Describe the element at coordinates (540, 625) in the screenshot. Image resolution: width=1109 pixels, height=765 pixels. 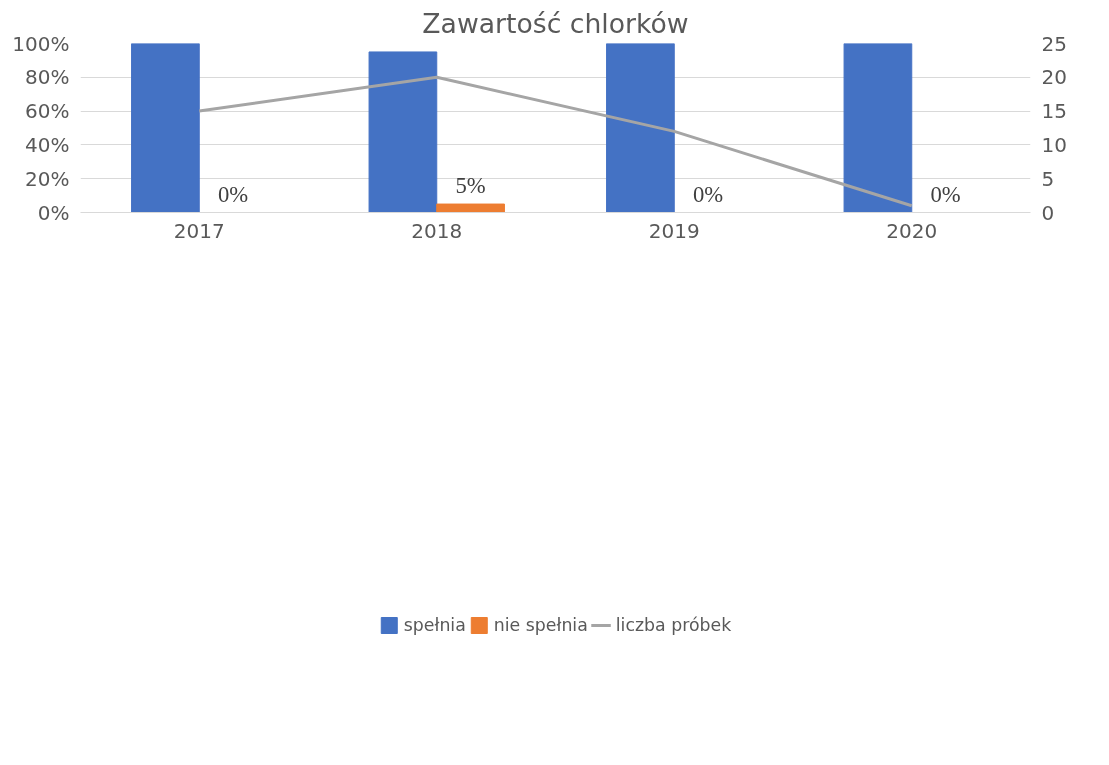
I see `legend-label: nie spełnia` at that location.